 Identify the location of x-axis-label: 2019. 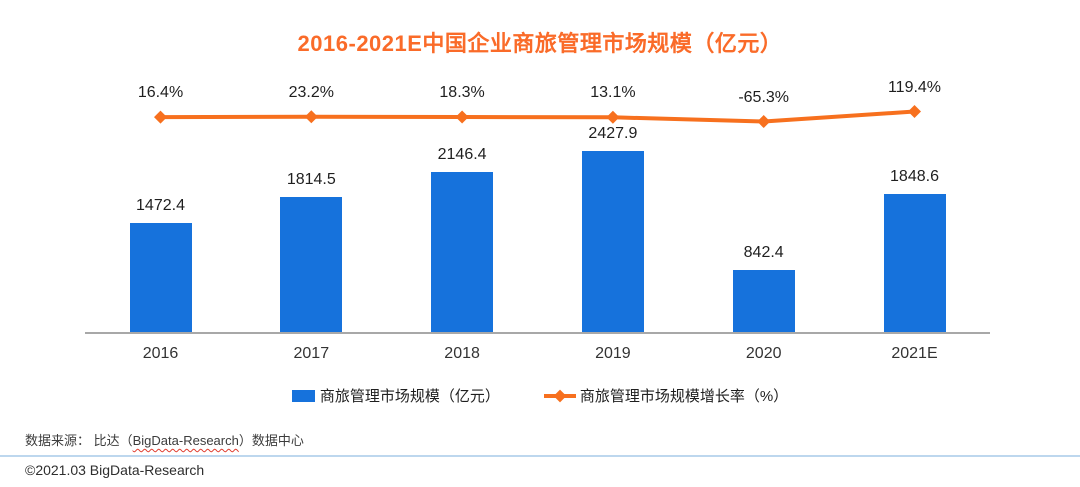
(613, 353).